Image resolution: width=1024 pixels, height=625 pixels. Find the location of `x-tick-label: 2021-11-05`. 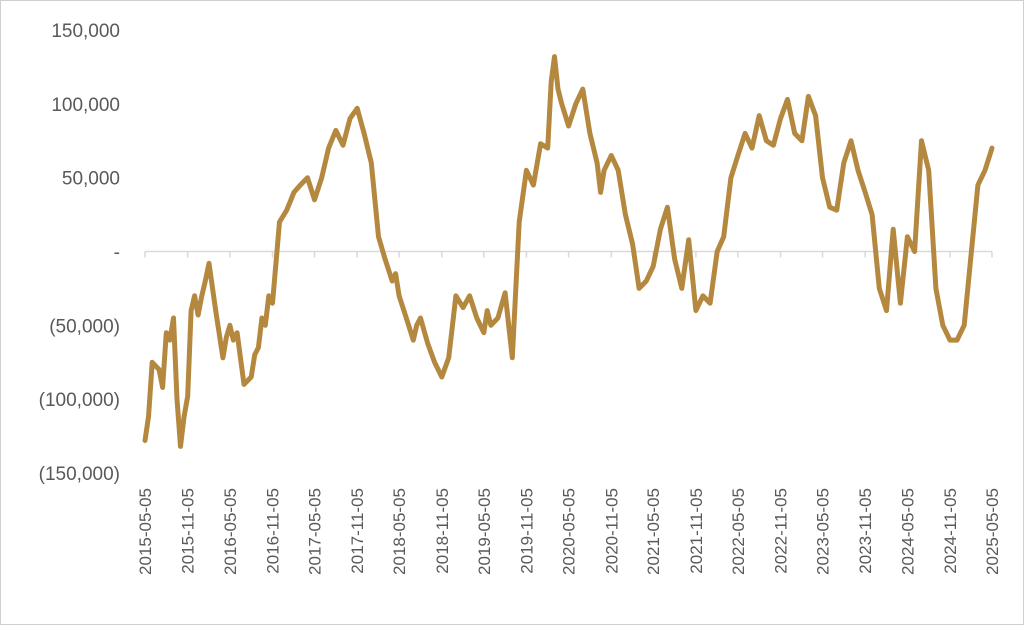

x-tick-label: 2021-11-05 is located at coordinates (696, 531).